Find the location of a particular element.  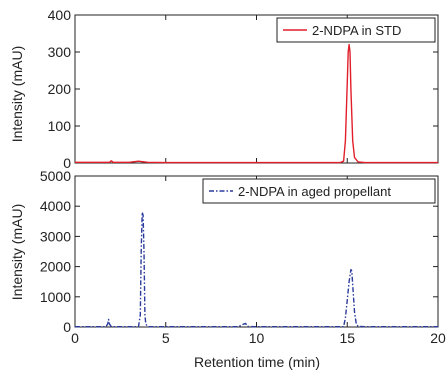

top-legend-label: 2-NDPA in STD is located at coordinates (356, 30).